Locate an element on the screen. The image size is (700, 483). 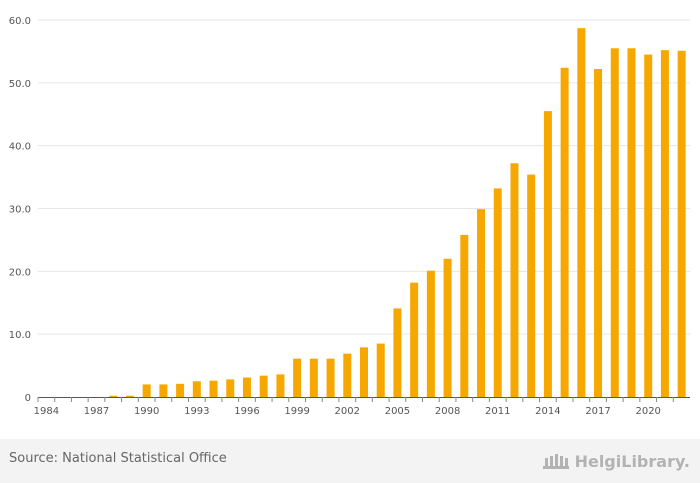
x-tick-label: 2020 is located at coordinates (647, 411).